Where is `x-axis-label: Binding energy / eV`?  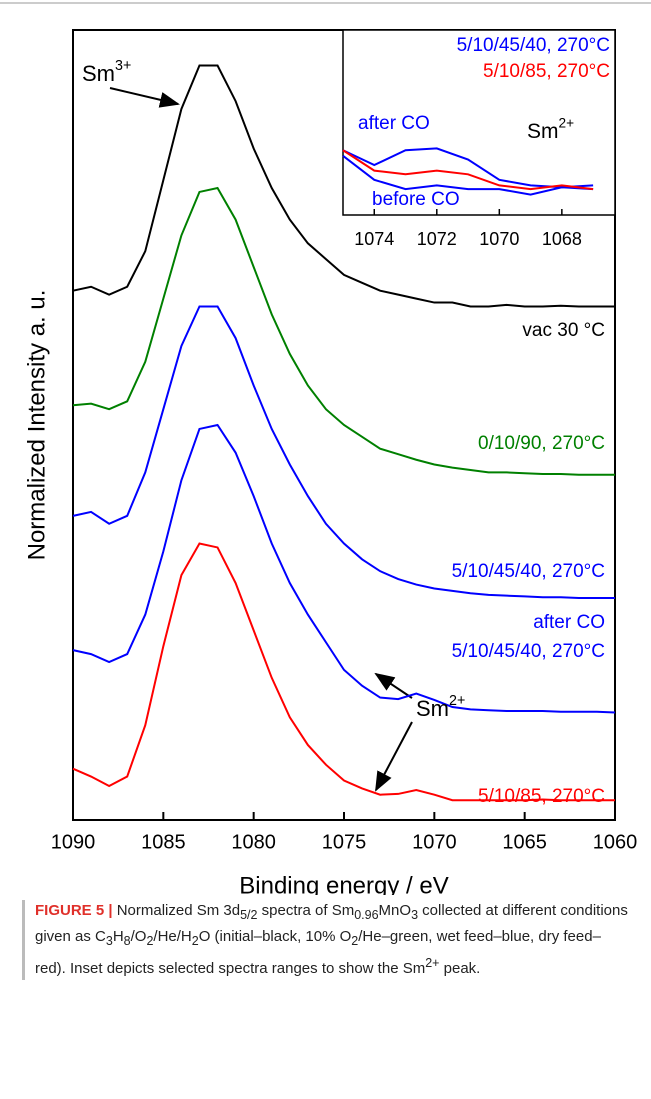 x-axis-label: Binding energy / eV is located at coordinates (343, 883).